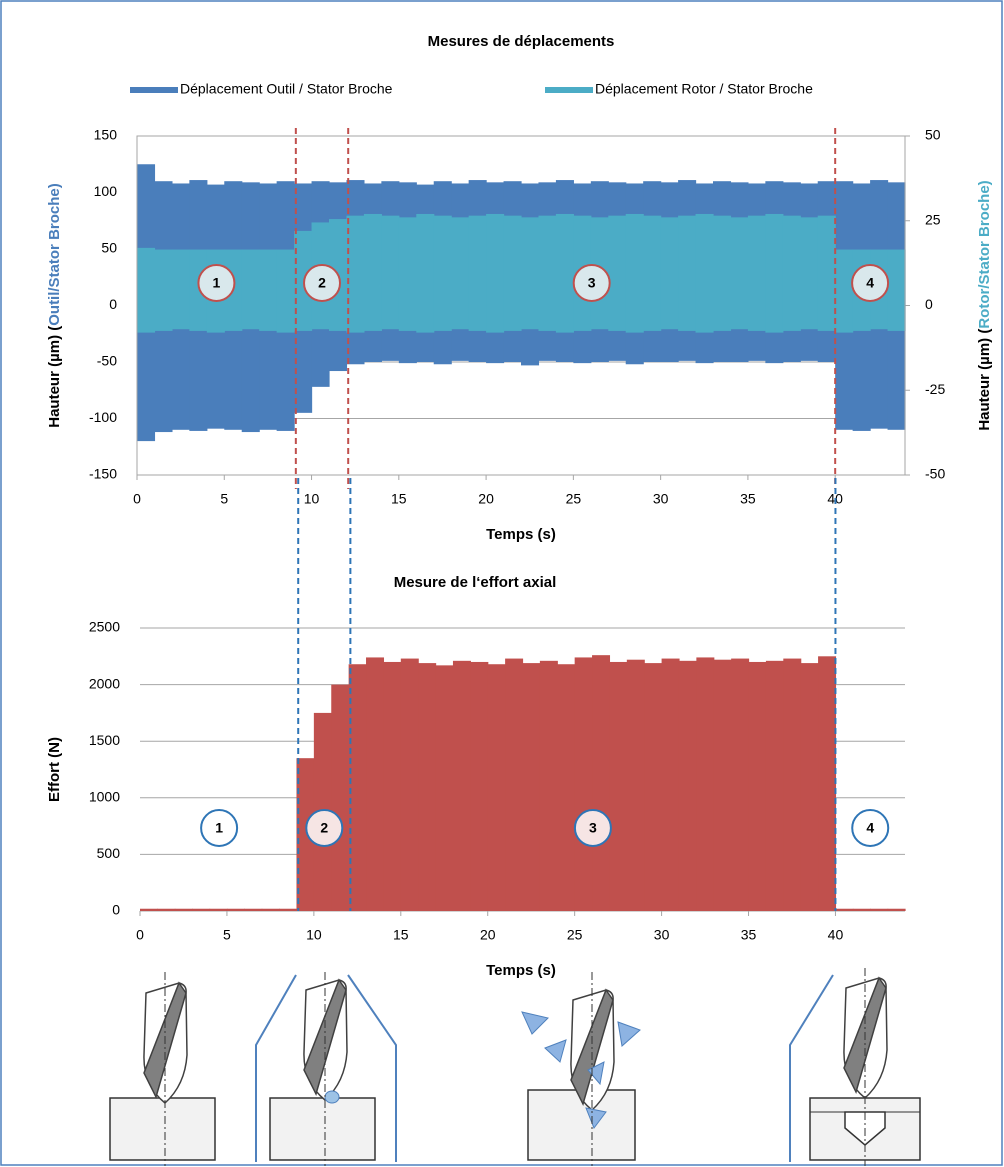  I want to click on y-tick-label: 500, so click(109, 853).